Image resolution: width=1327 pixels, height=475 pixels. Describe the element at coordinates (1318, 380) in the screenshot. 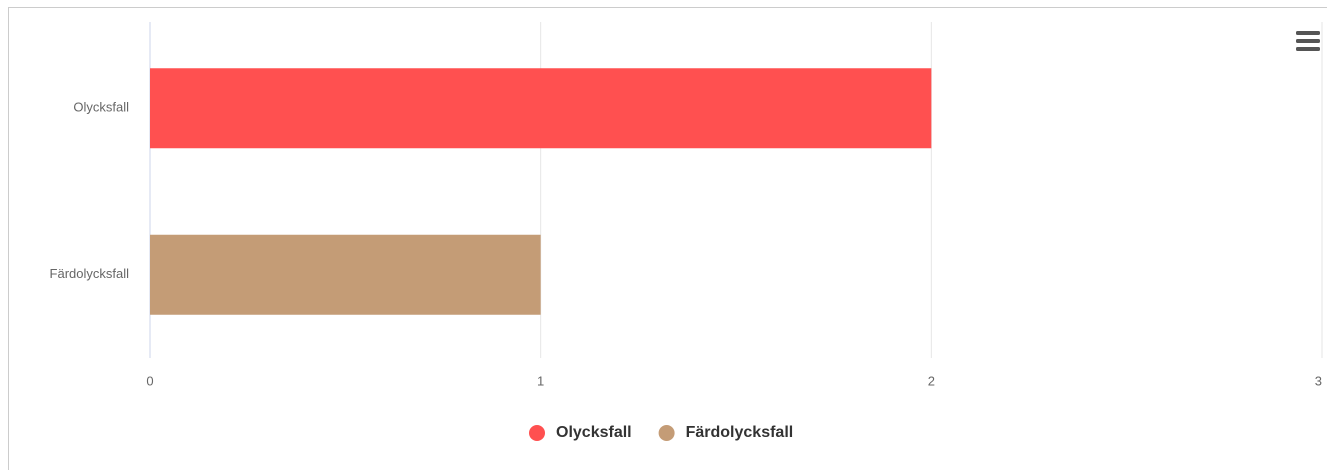

I see `x-tick-label: 3` at that location.